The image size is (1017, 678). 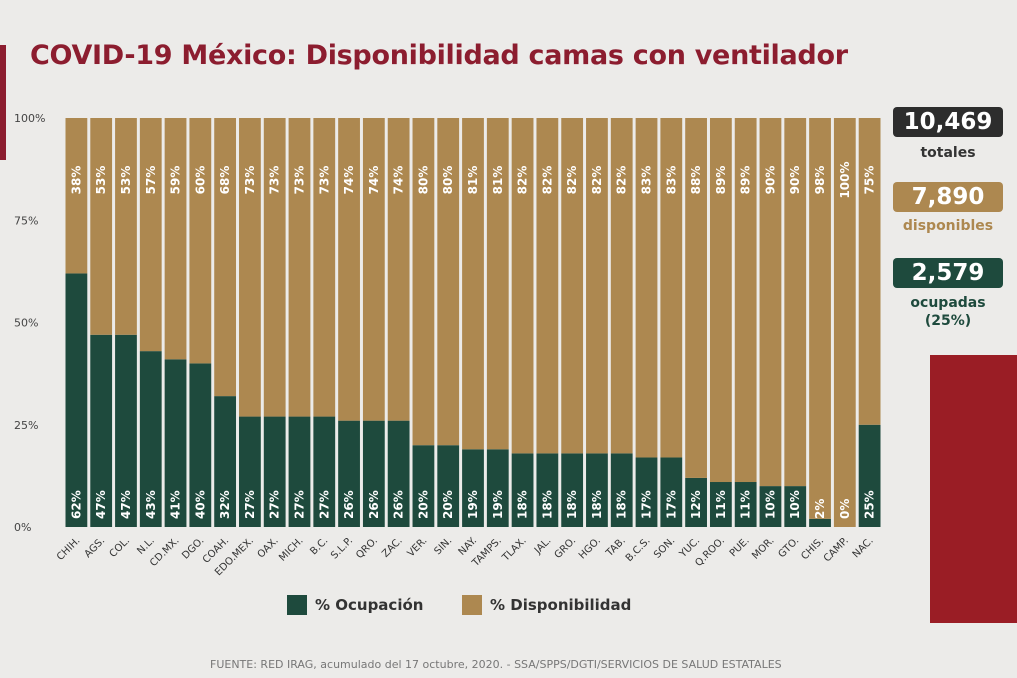 What do you see at coordinates (638, 549) in the screenshot?
I see `x-tick-label: B.C.S.` at bounding box center [638, 549].